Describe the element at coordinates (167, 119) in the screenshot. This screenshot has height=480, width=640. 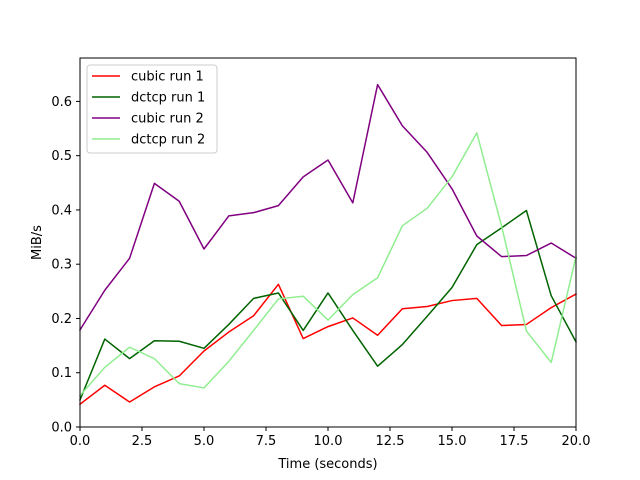
I see `legend-label-3: cubic run 2` at that location.